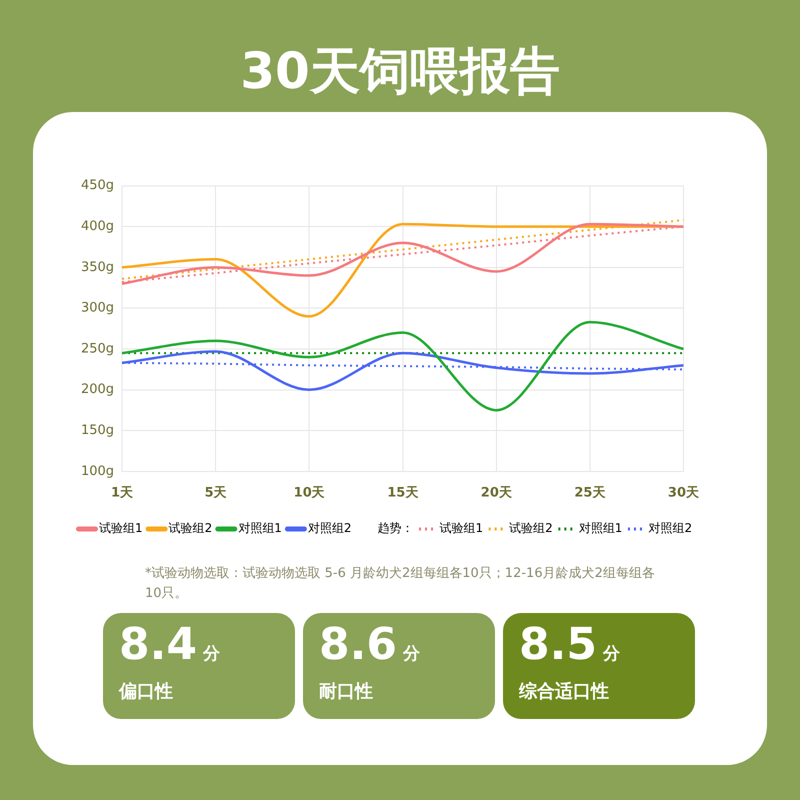 The image size is (800, 800). What do you see at coordinates (684, 493) in the screenshot?
I see `x-tick-label: 30天` at bounding box center [684, 493].